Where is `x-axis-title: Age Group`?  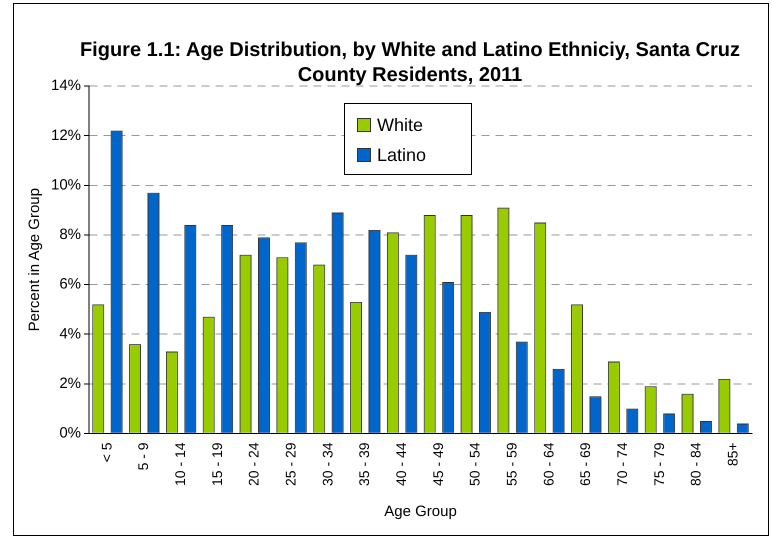
x-axis-title: Age Group is located at coordinates (420, 511).